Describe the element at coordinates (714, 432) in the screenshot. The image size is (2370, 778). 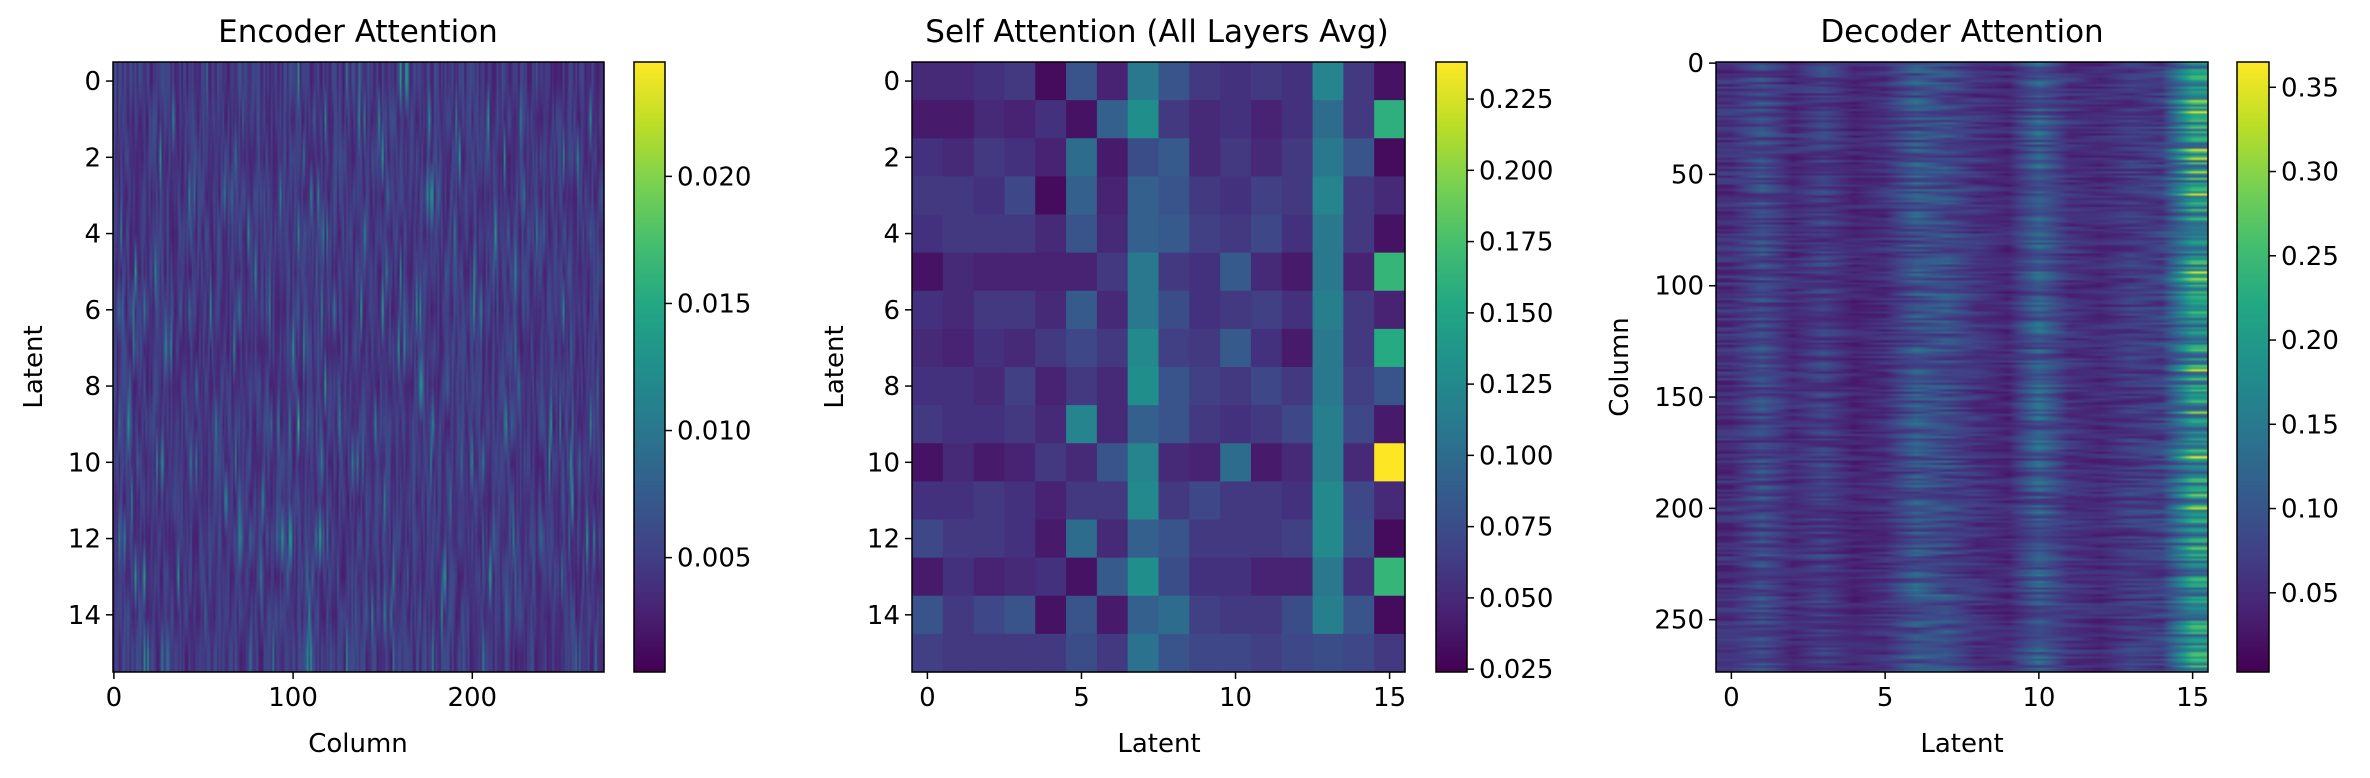
I see `colorbar-tick-label: 0.010` at that location.